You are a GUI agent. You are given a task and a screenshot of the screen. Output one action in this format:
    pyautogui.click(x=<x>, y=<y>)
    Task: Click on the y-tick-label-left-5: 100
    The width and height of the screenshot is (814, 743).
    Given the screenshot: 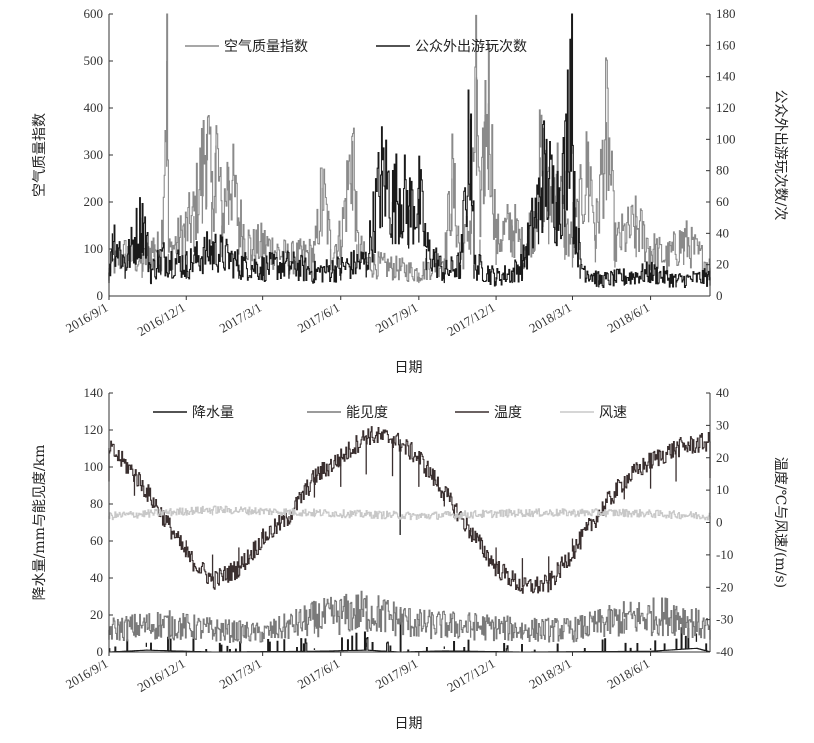 What is the action you would take?
    pyautogui.click(x=94, y=466)
    